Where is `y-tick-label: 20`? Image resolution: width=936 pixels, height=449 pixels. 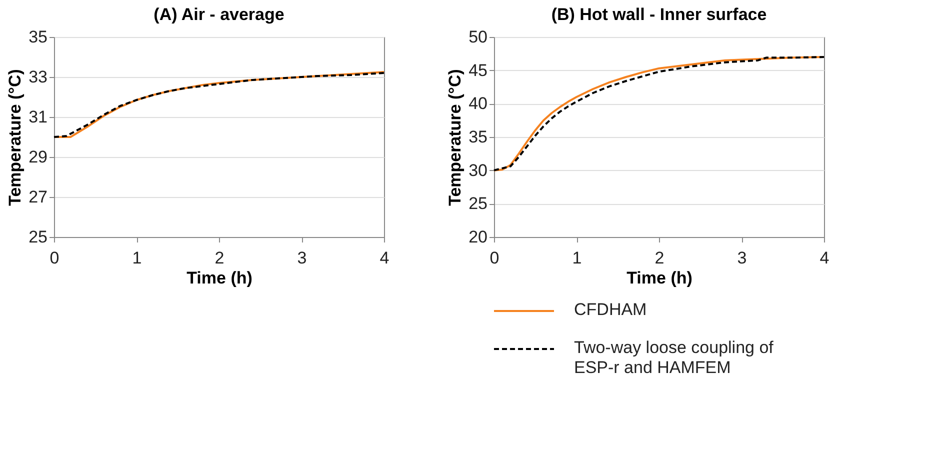
y-tick-label: 20 is located at coordinates (478, 237).